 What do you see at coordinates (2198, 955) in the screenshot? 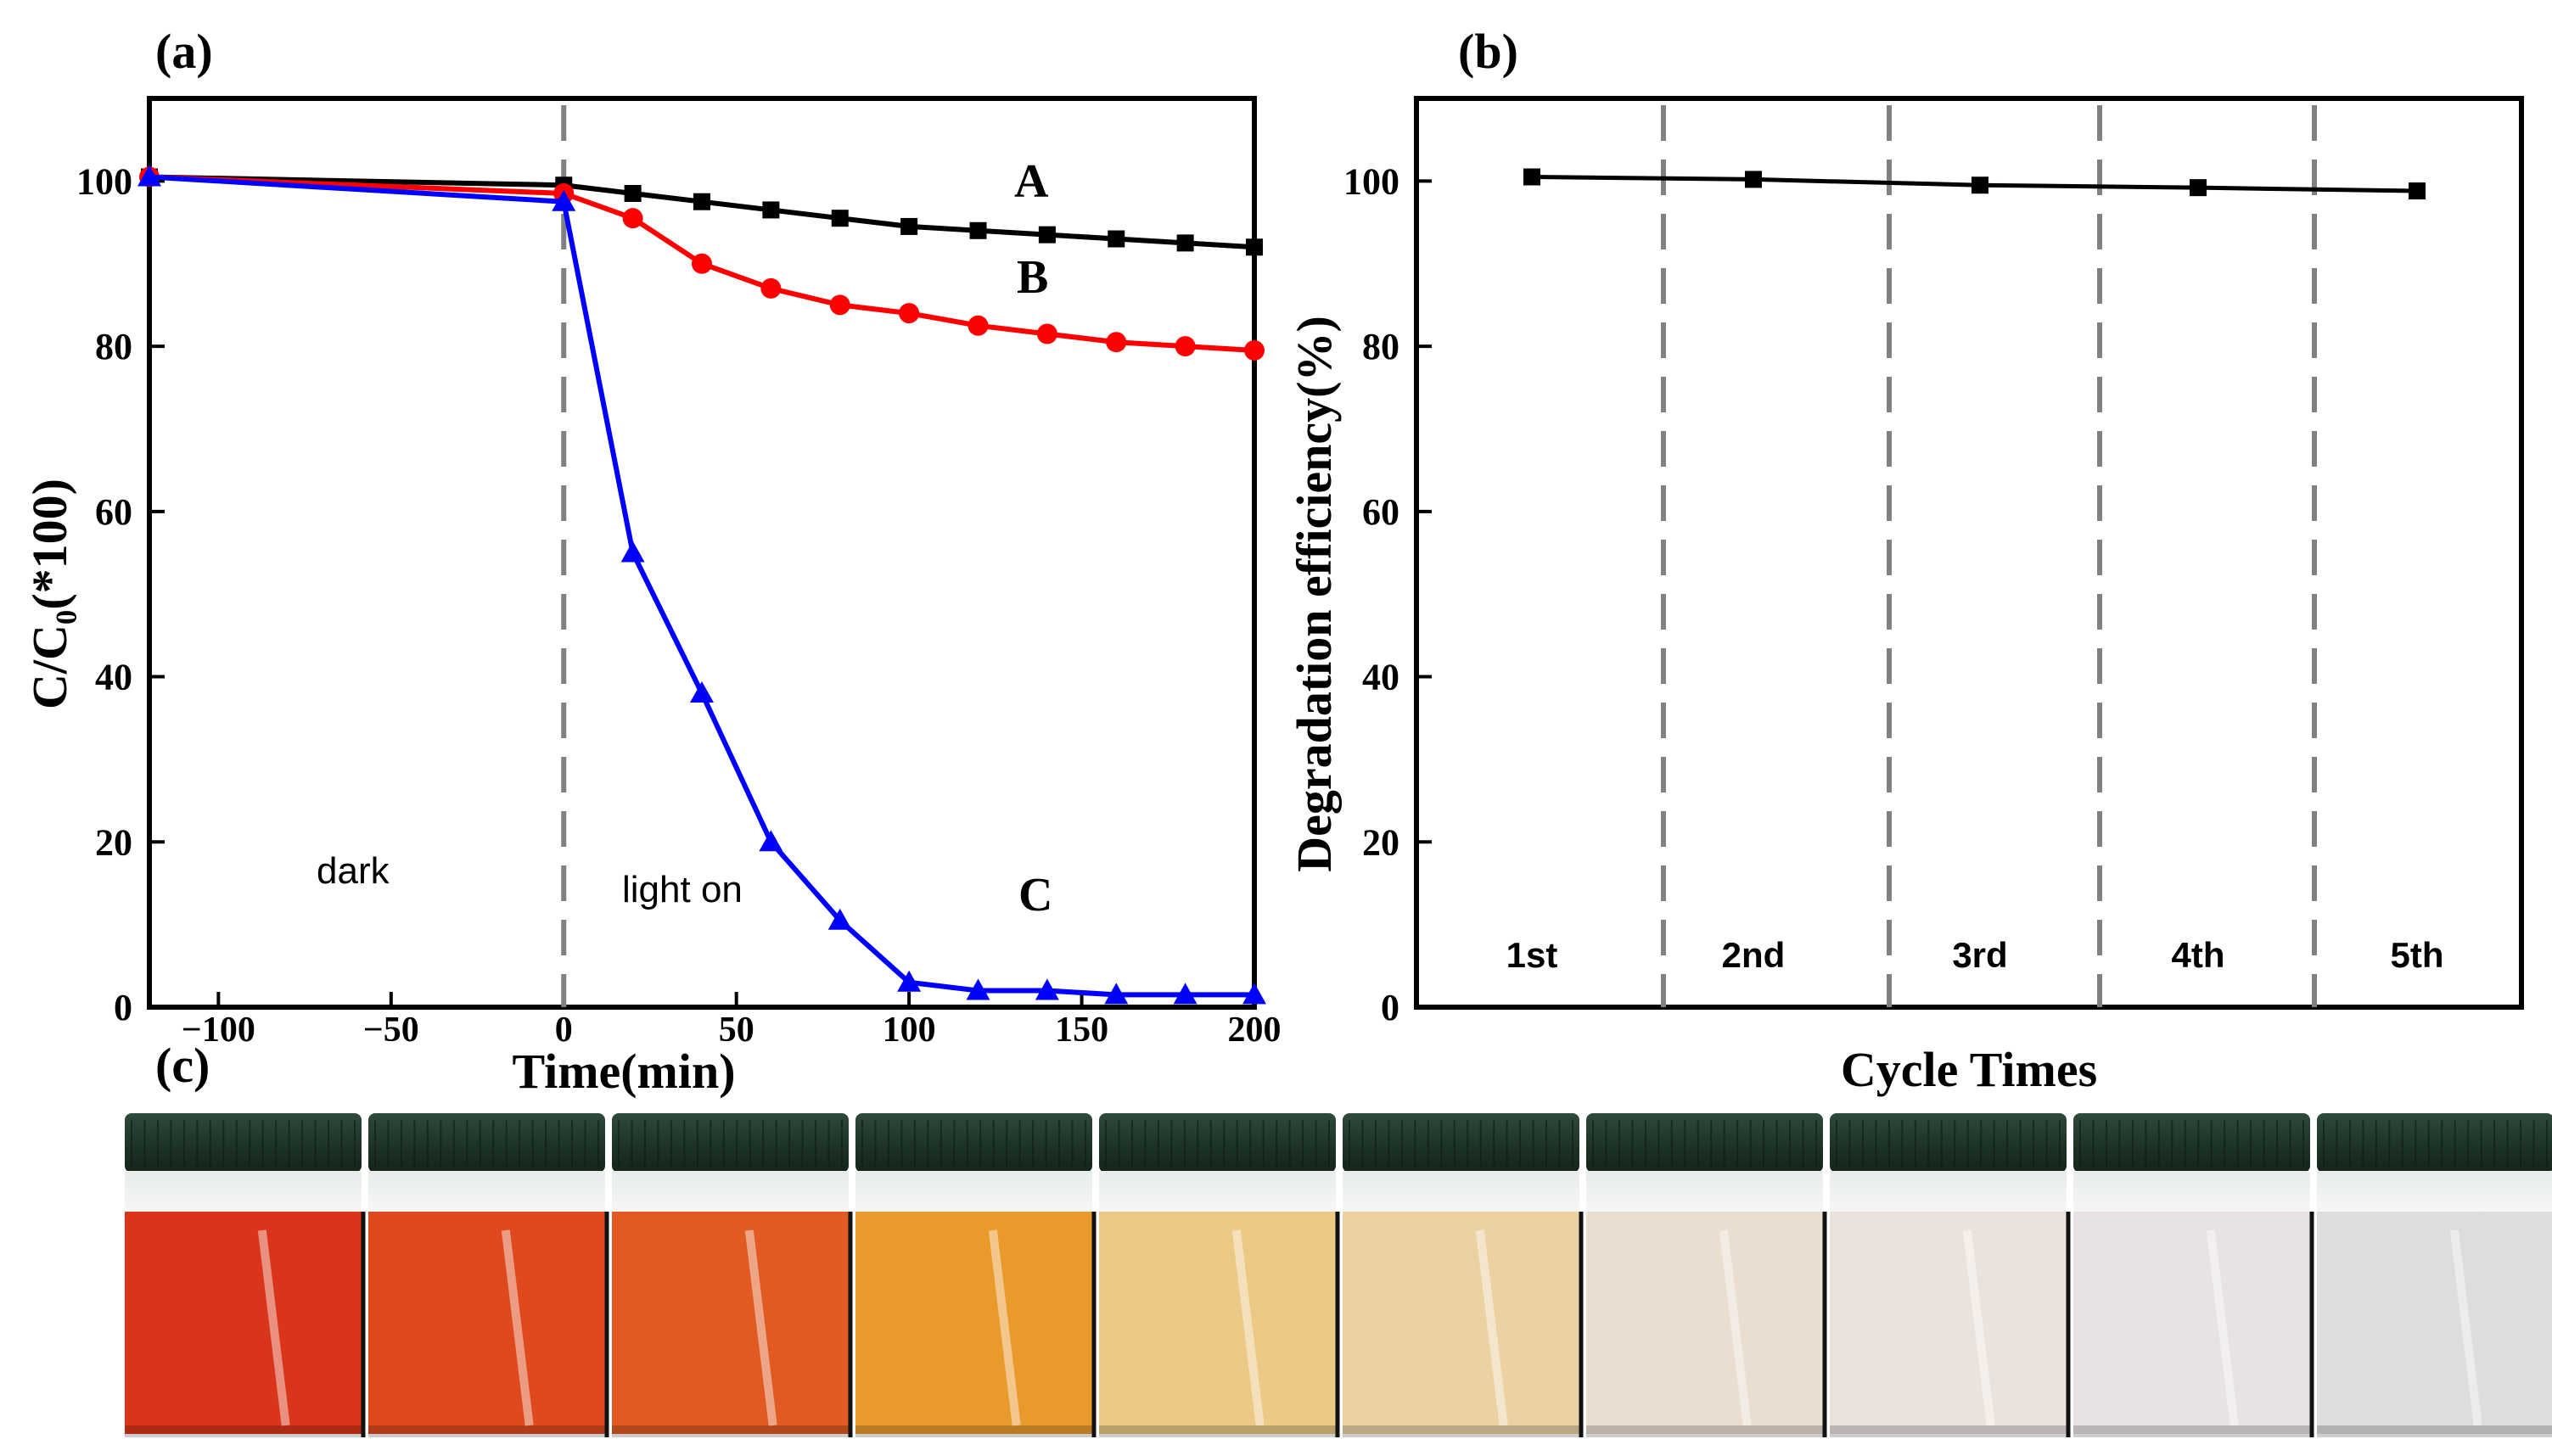
I see `cycle-label: 4th` at bounding box center [2198, 955].